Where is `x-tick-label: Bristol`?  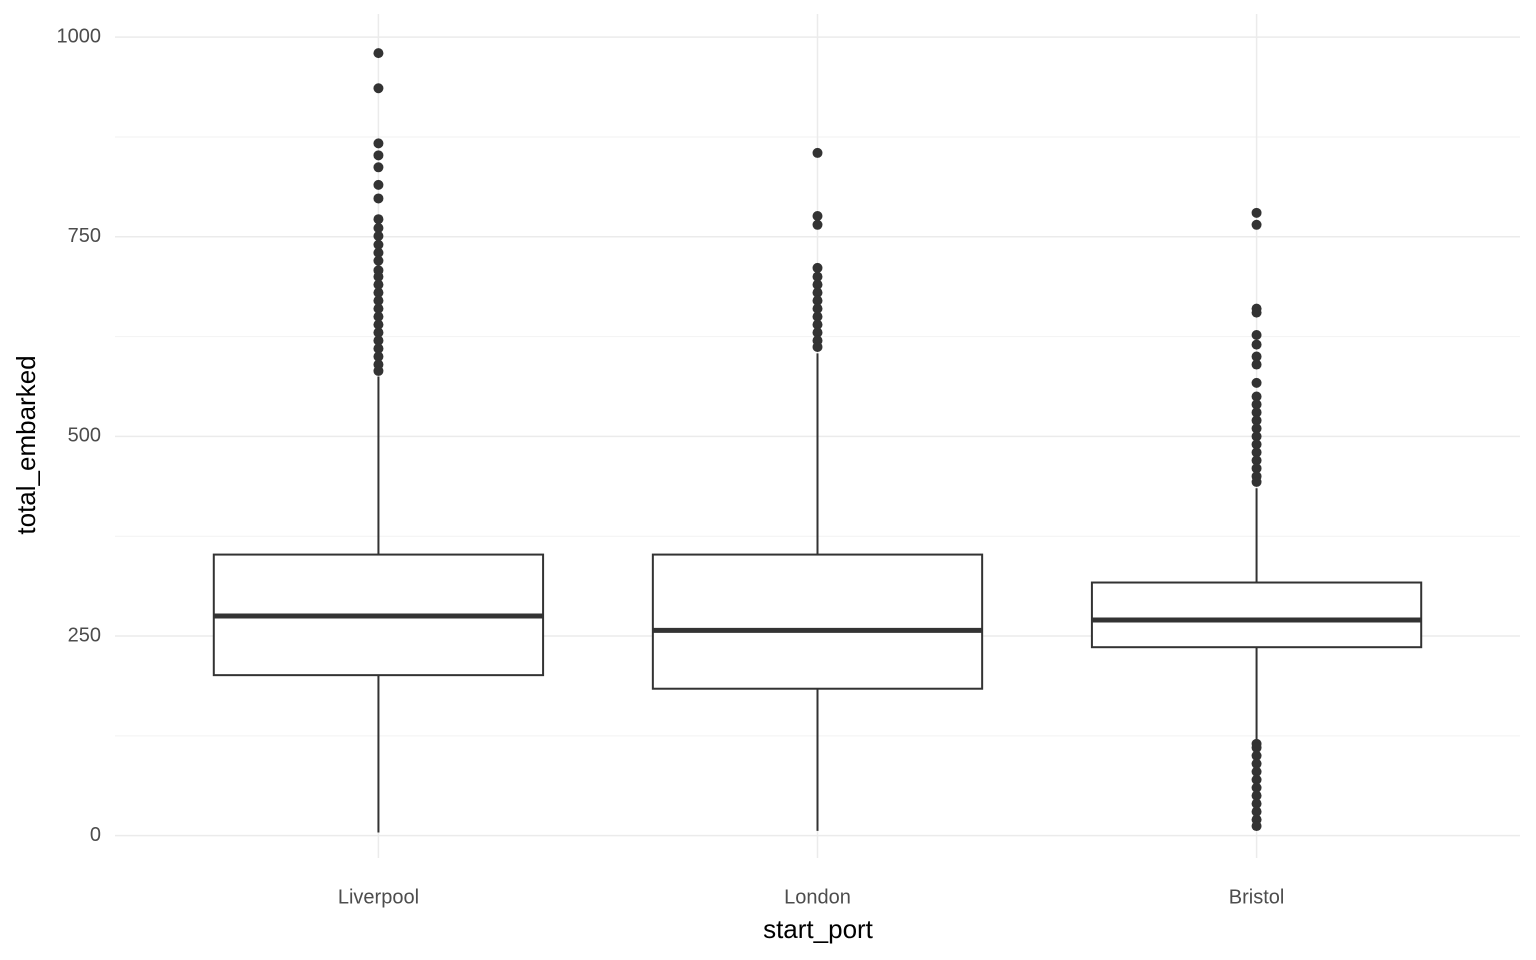 x-tick-label: Bristol is located at coordinates (1257, 897).